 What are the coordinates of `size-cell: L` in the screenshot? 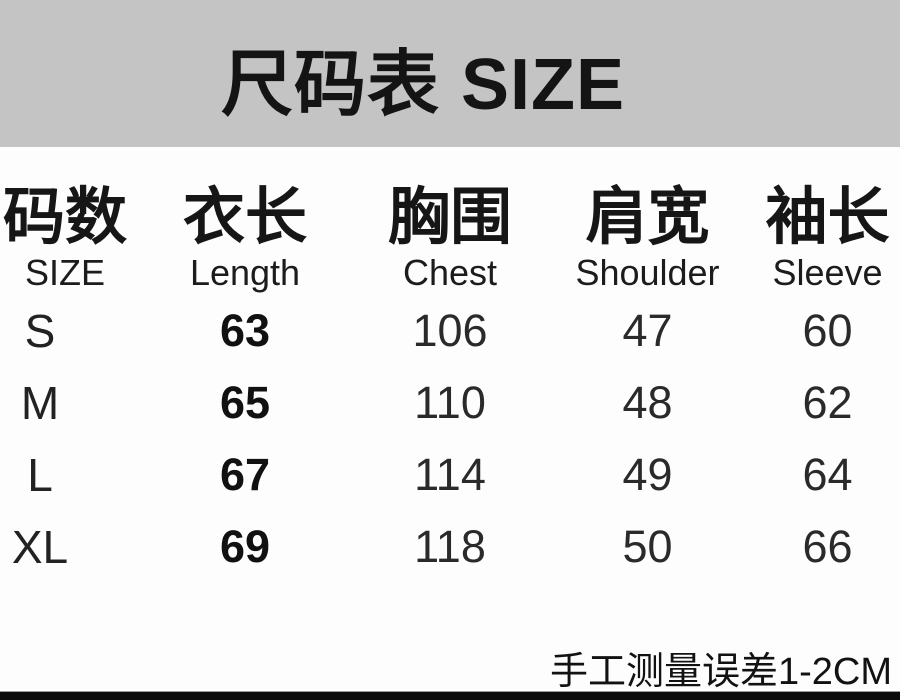 It's located at (40, 475).